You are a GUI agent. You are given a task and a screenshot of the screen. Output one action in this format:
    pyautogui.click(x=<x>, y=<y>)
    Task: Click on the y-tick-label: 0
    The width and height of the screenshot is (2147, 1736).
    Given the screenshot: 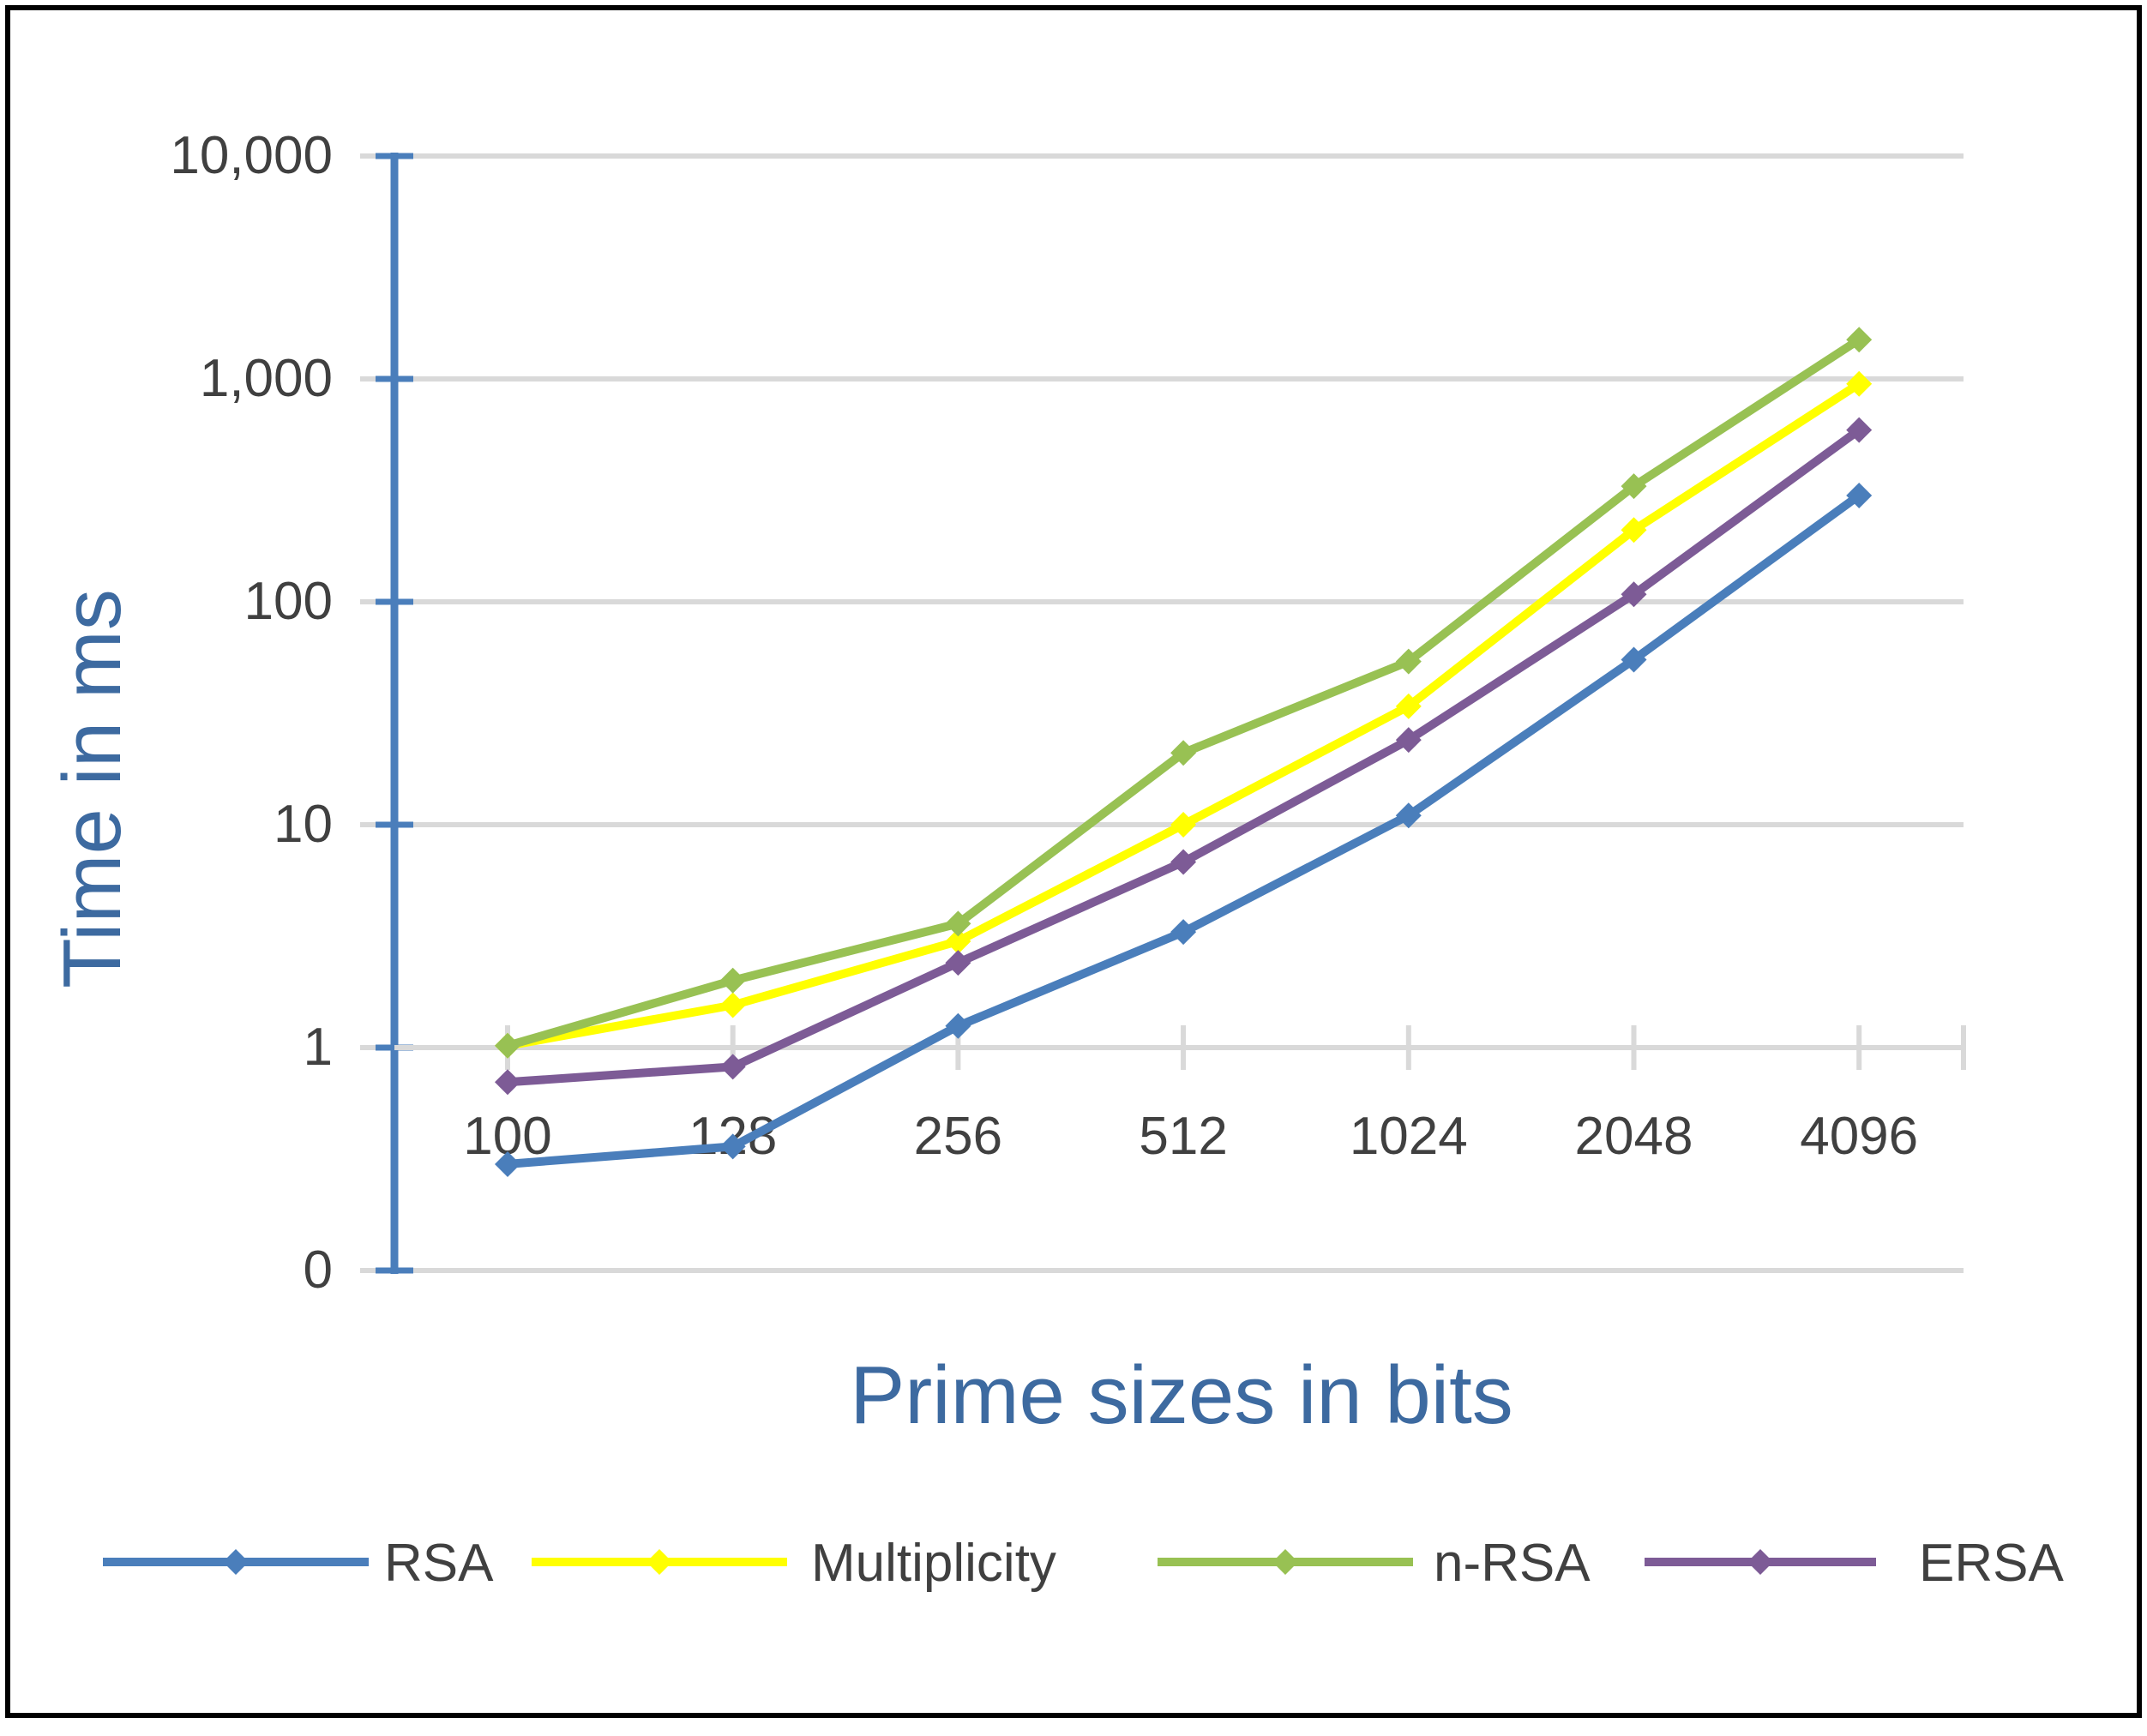 What is the action you would take?
    pyautogui.click(x=318, y=1270)
    